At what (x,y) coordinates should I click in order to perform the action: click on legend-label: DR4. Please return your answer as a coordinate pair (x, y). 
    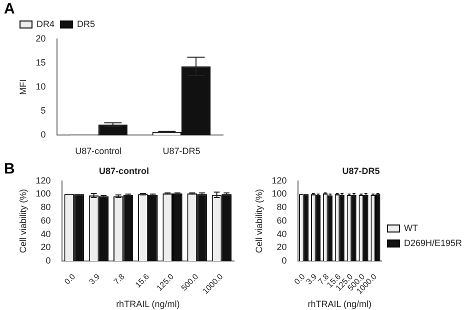
    Looking at the image, I should click on (45, 23).